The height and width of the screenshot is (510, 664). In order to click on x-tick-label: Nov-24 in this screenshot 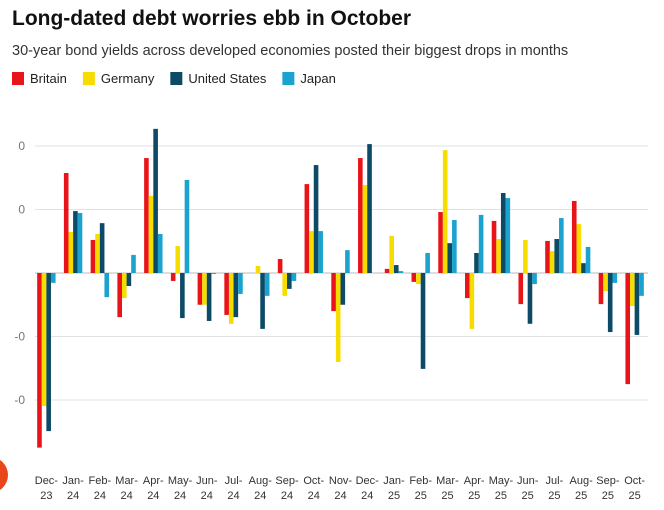, I will do `click(341, 488)`.